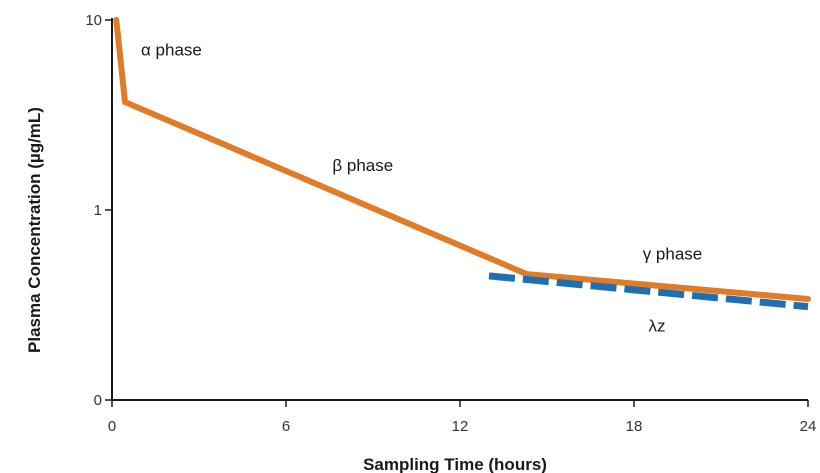 The width and height of the screenshot is (820, 473). Describe the element at coordinates (460, 426) in the screenshot. I see `x-tick-label-12: 12` at that location.